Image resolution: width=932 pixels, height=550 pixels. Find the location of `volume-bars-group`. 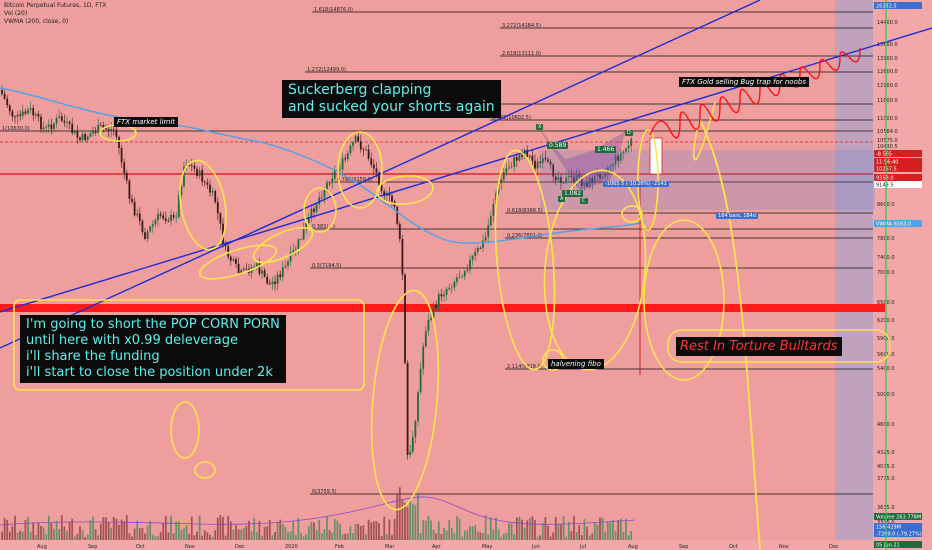

volume-bars-group is located at coordinates (317, 513).